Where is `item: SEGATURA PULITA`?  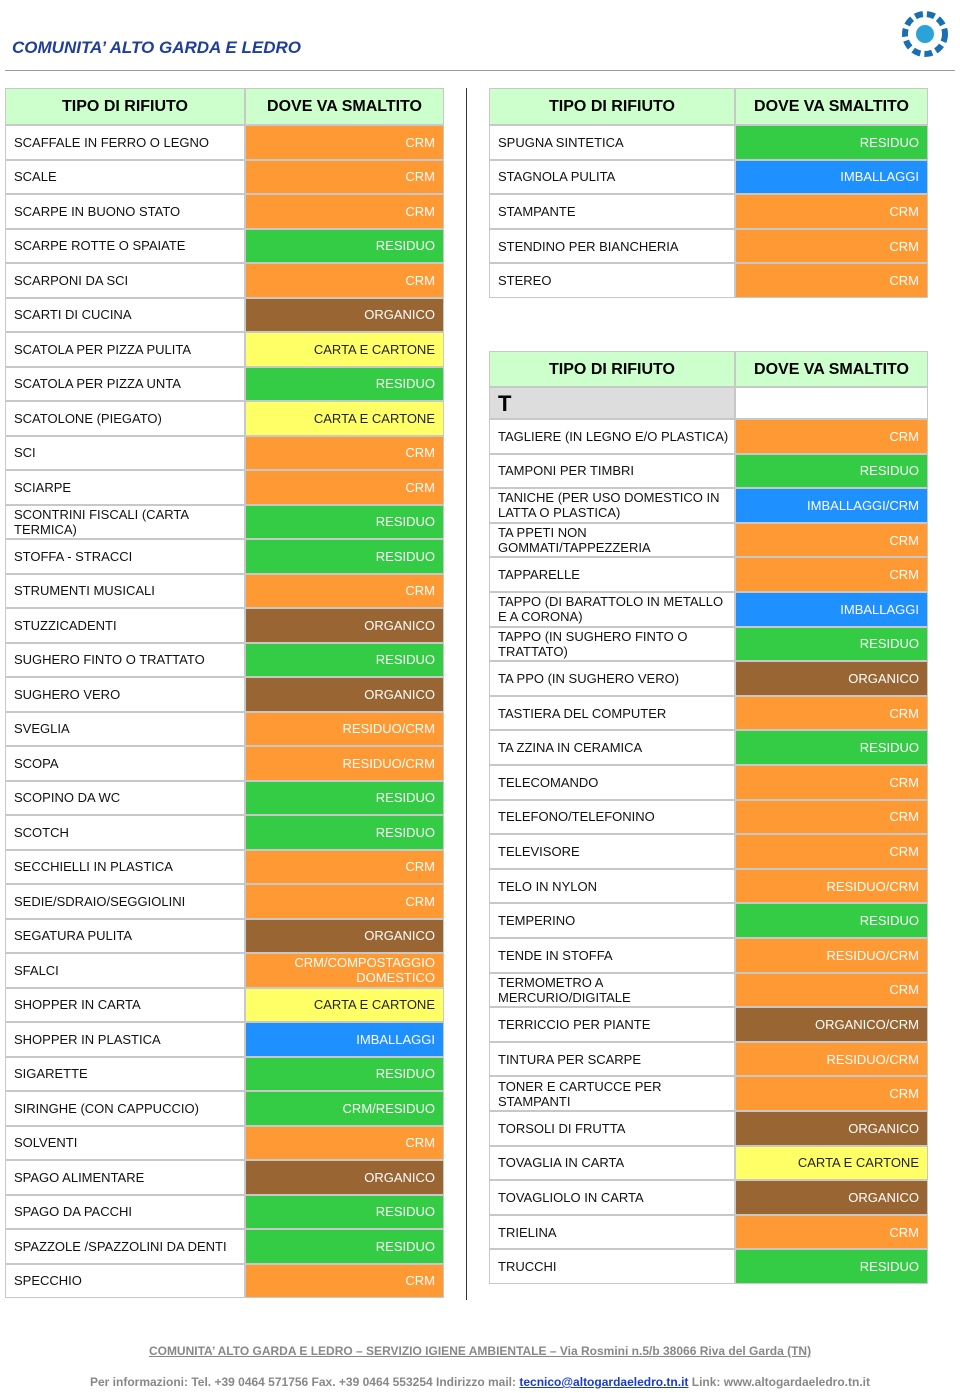 item: SEGATURA PULITA is located at coordinates (125, 935).